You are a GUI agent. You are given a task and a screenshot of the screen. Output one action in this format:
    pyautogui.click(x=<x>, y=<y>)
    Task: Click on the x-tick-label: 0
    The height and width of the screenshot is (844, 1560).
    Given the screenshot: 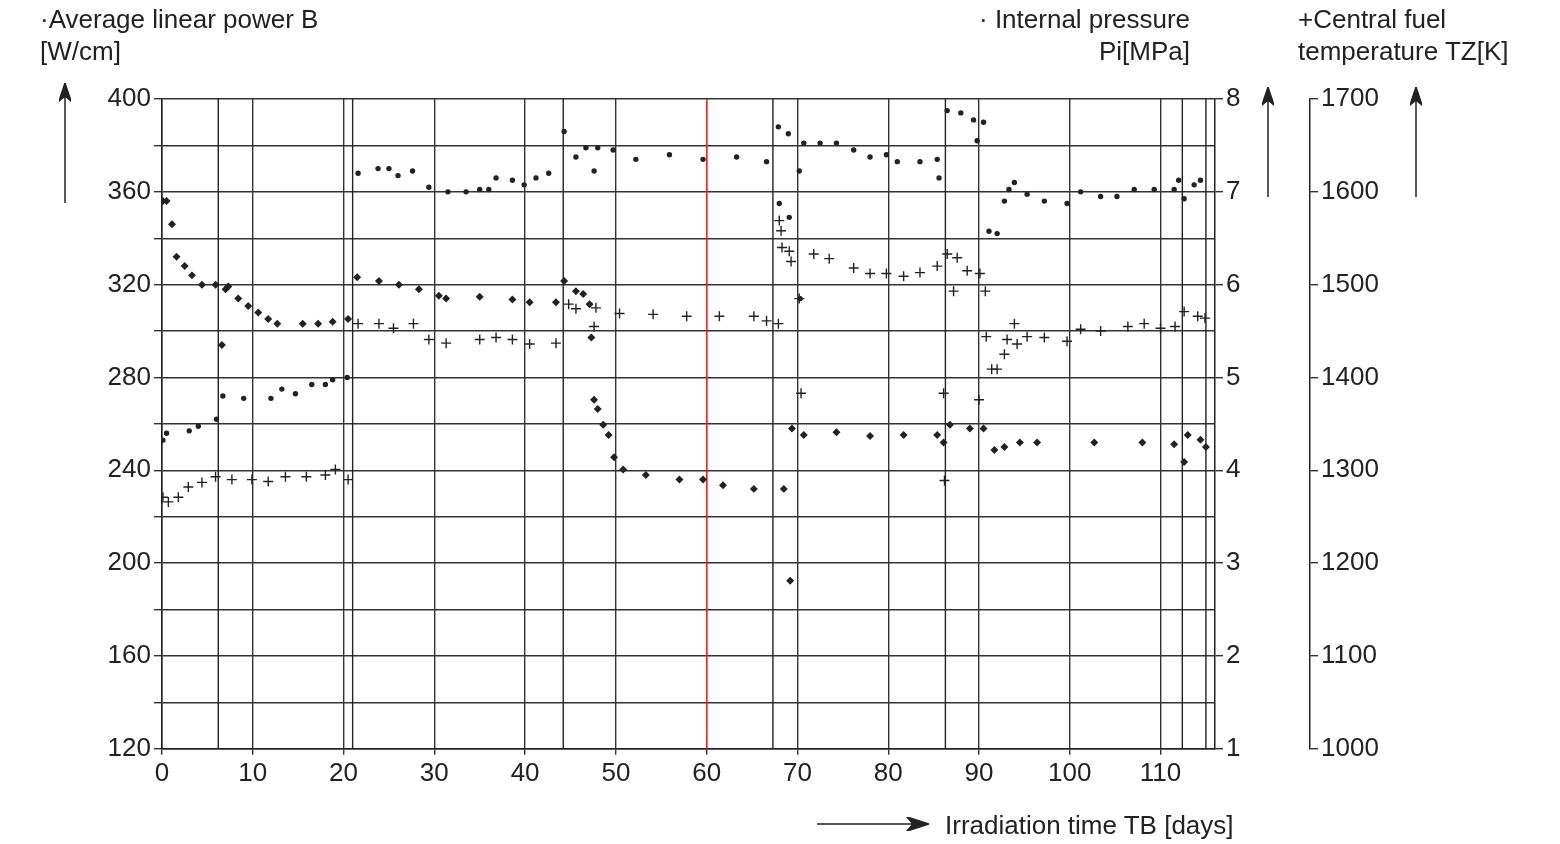 What is the action you would take?
    pyautogui.click(x=162, y=771)
    